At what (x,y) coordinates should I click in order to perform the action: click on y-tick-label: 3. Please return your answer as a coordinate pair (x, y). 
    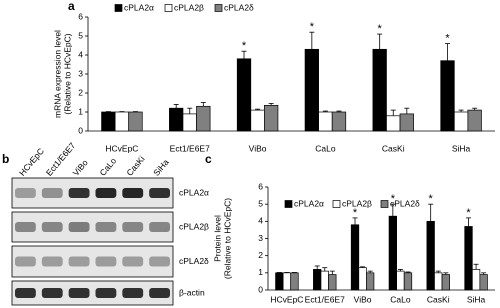
    Looking at the image, I should click on (260, 238).